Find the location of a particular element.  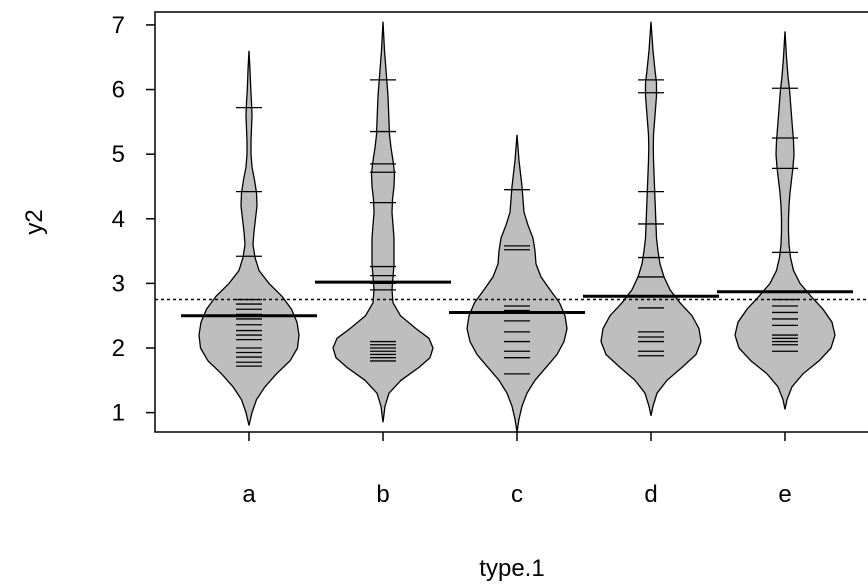

bean-a is located at coordinates (249, 238).